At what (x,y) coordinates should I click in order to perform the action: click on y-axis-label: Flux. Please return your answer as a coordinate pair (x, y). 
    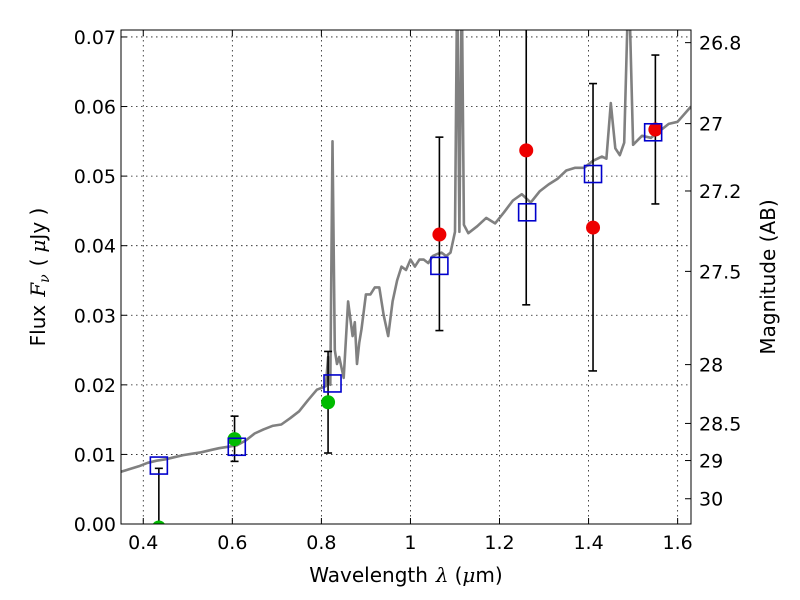
    Looking at the image, I should click on (38, 326).